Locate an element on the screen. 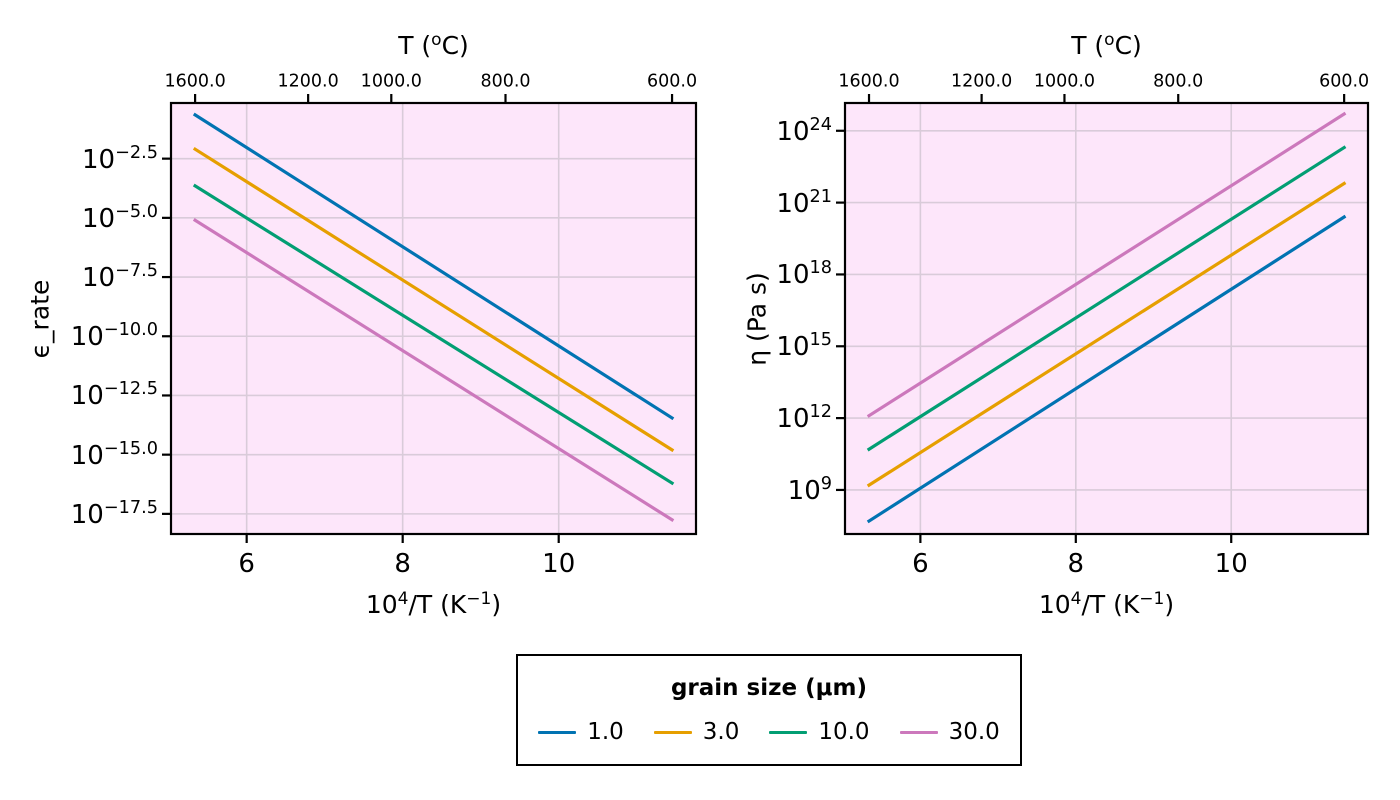 Image resolution: width=1400 pixels, height=800 pixels. legend-entry-10.0: 10.0 is located at coordinates (819, 732).